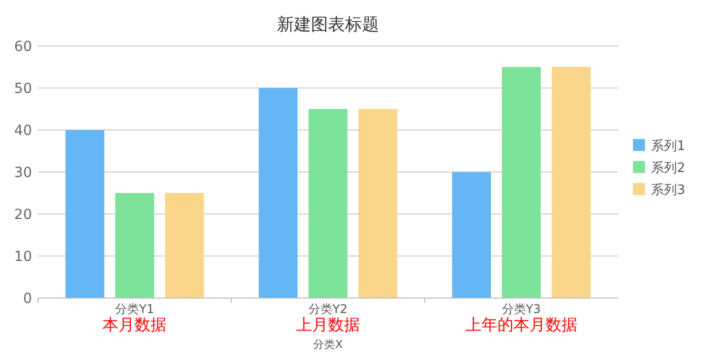 This screenshot has height=358, width=720. I want to click on text: 上年的本月数据, so click(521, 324).